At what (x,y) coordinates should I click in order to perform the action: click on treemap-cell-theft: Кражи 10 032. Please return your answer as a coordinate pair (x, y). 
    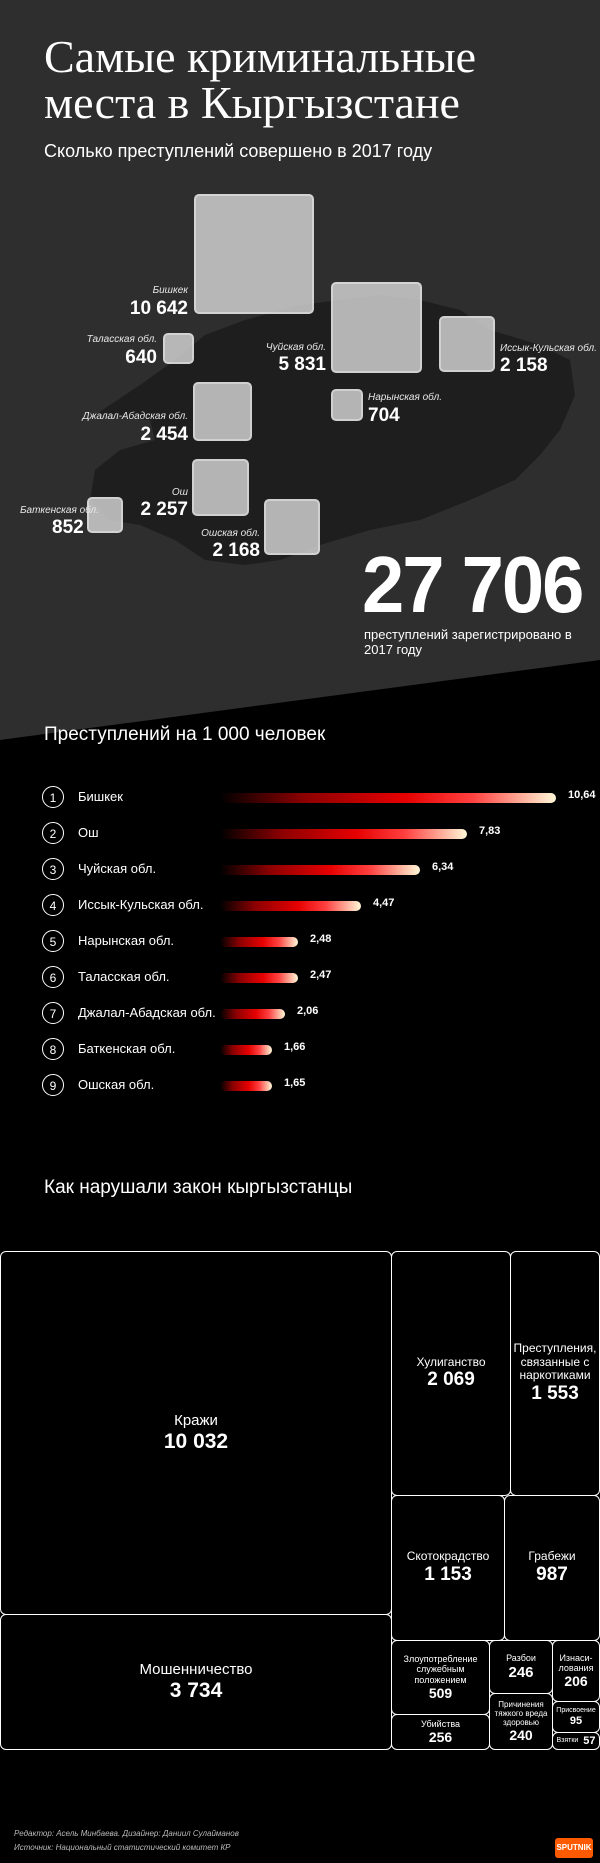
    Looking at the image, I should click on (196, 1433).